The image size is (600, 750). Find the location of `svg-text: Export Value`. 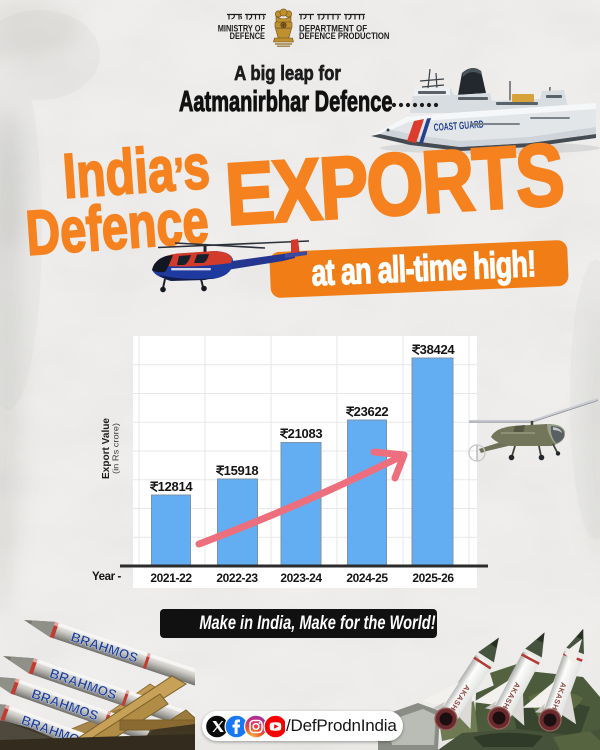

svg-text: Export Value is located at coordinates (106, 448).